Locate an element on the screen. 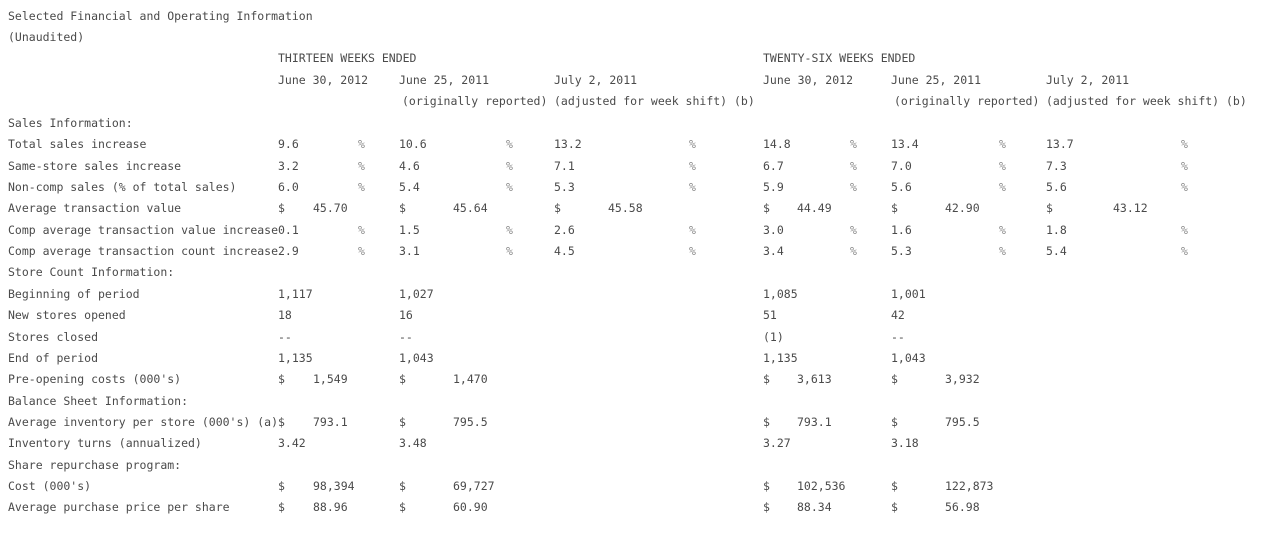 The image size is (1264, 538). cell-value: 2.6 is located at coordinates (564, 230).